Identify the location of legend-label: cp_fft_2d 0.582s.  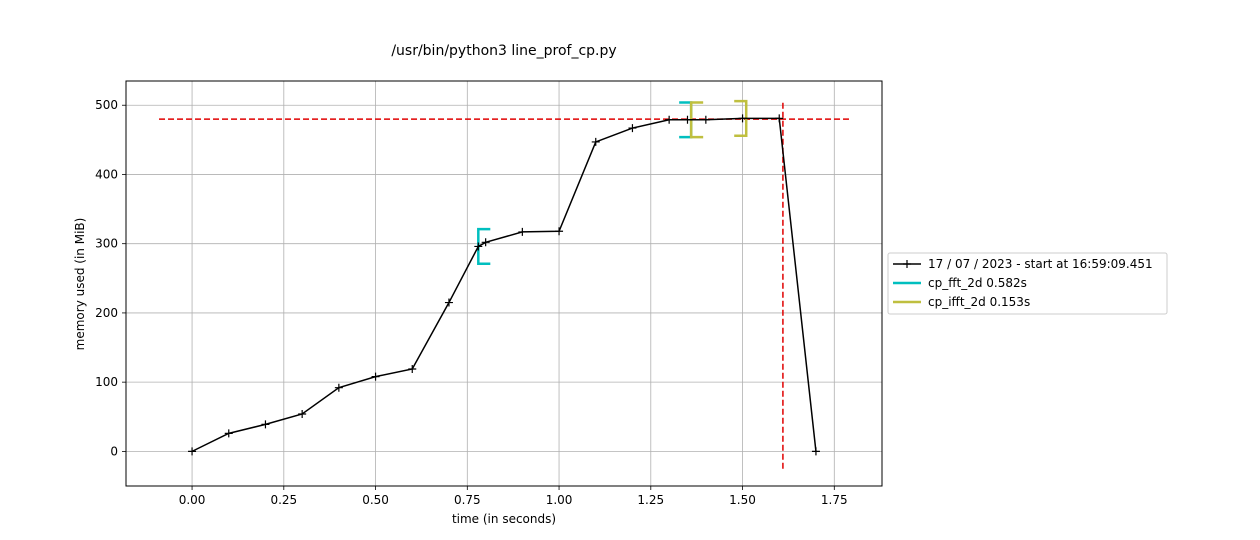
(977, 283).